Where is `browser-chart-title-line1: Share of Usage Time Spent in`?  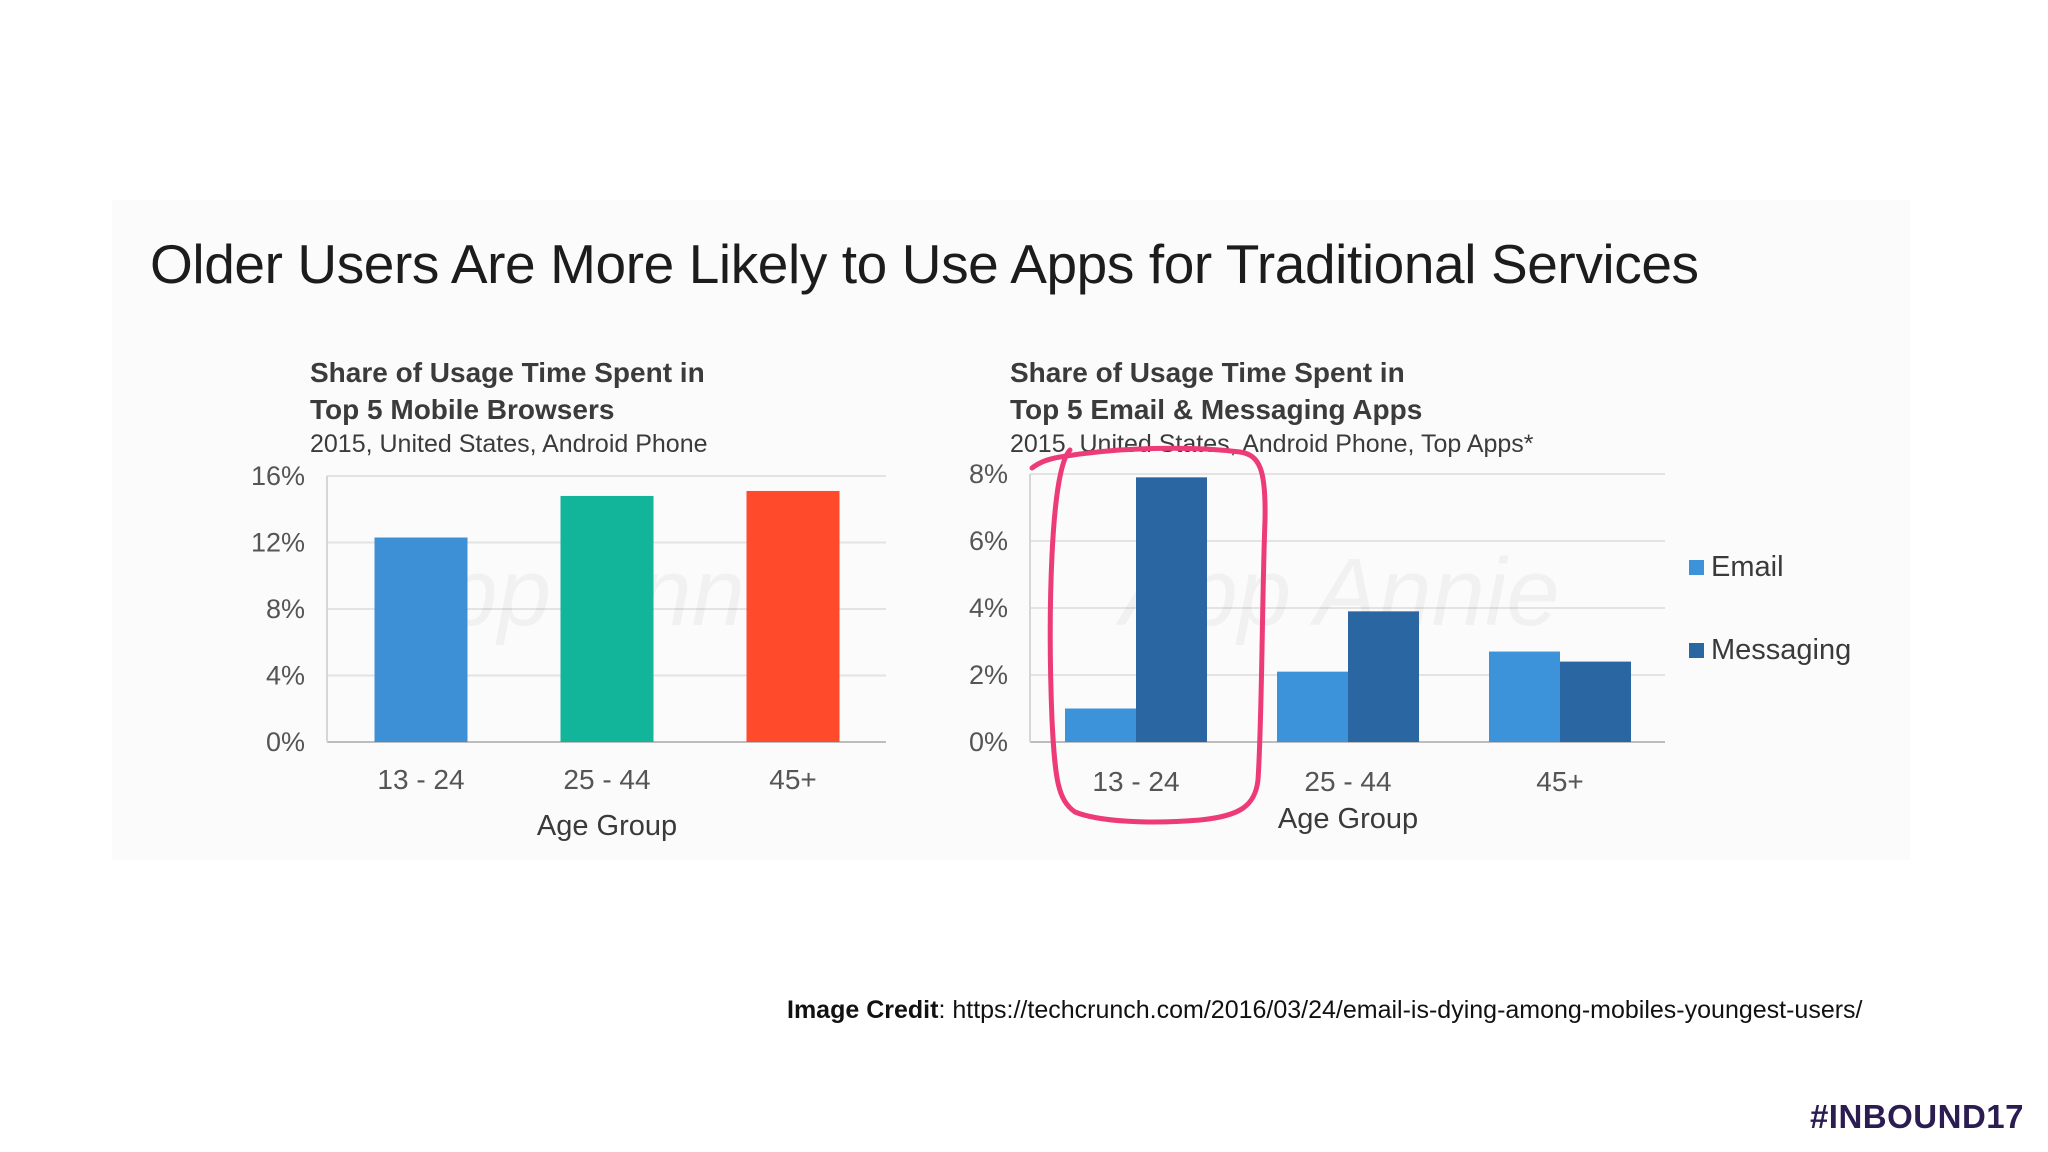
browser-chart-title-line1: Share of Usage Time Spent in is located at coordinates (507, 372).